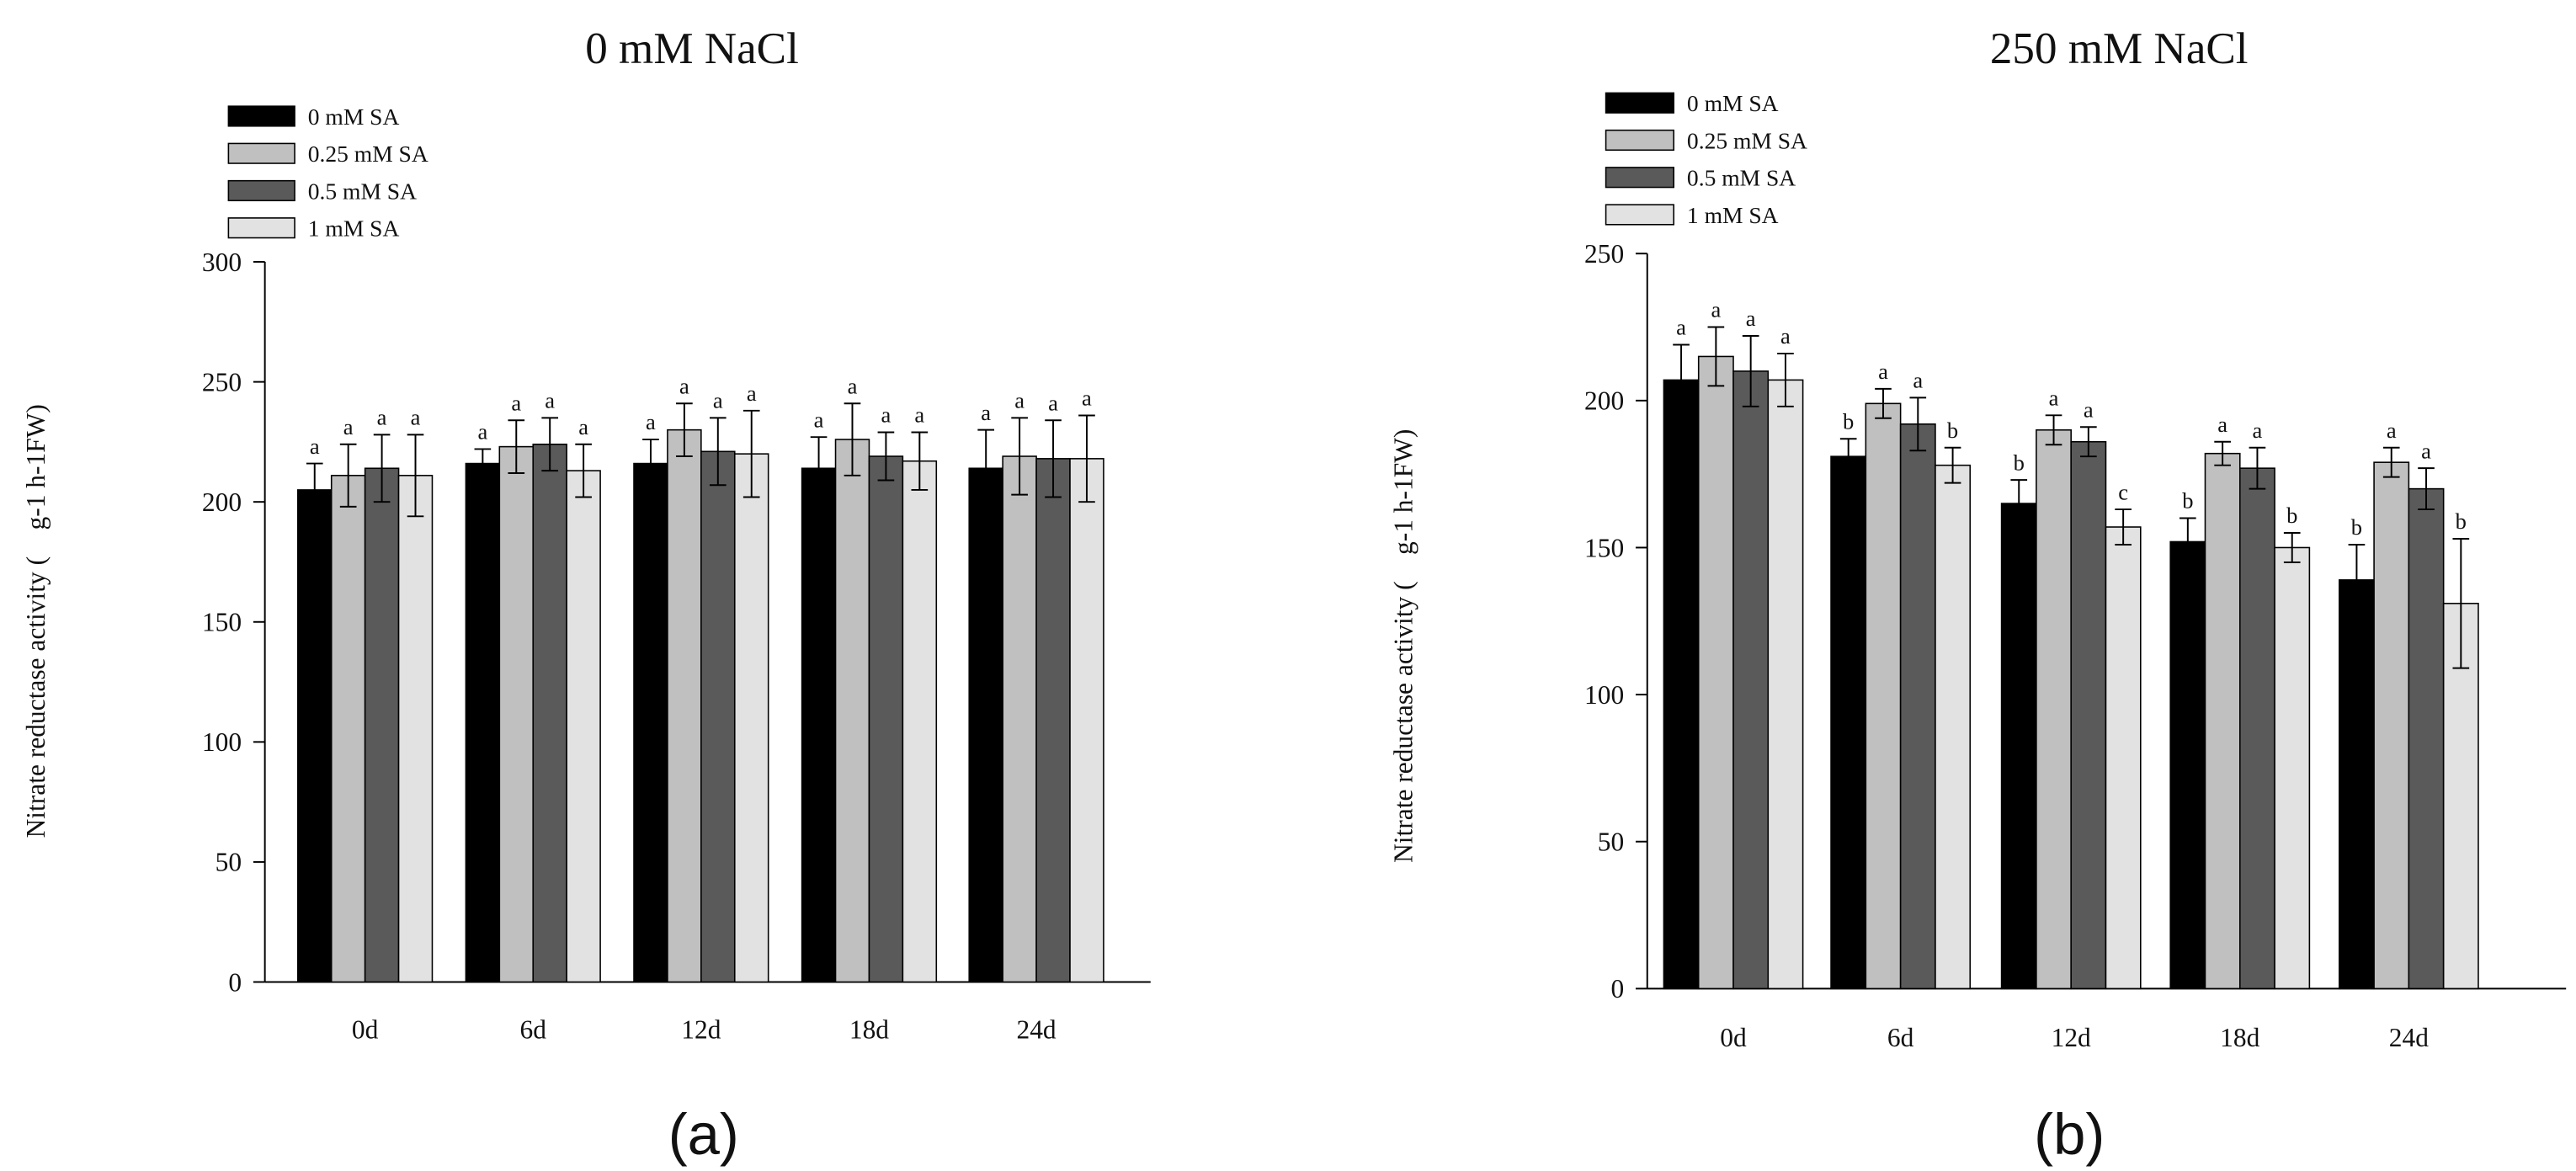  What do you see at coordinates (2188, 501) in the screenshot?
I see `significance-letter-0-mm-sa-18d: b` at bounding box center [2188, 501].